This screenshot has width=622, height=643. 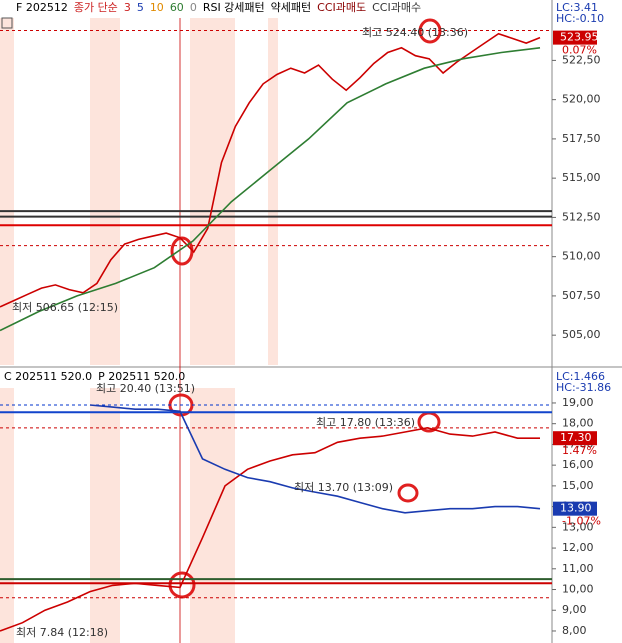 What do you see at coordinates (343, 487) in the screenshot?
I see `annotation: 최저 13.70 (13:09)` at bounding box center [343, 487].